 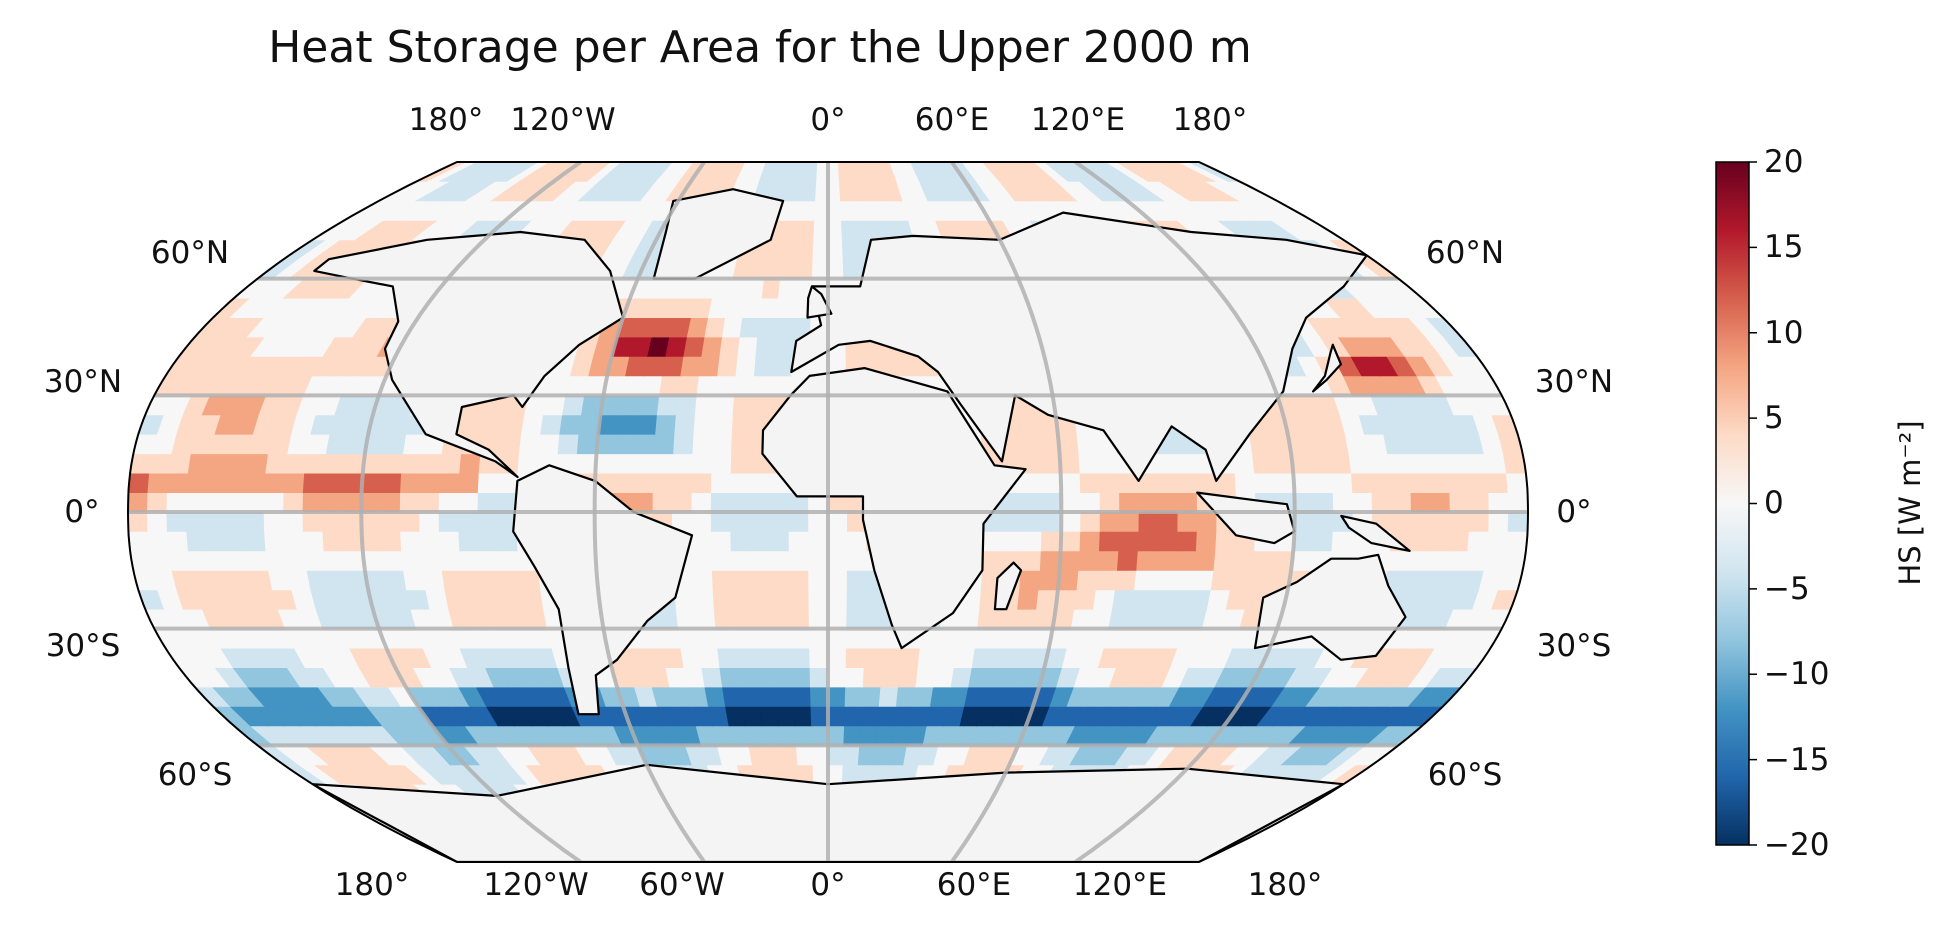 What do you see at coordinates (1797, 760) in the screenshot?
I see `colorbar-tick-label: −15` at bounding box center [1797, 760].